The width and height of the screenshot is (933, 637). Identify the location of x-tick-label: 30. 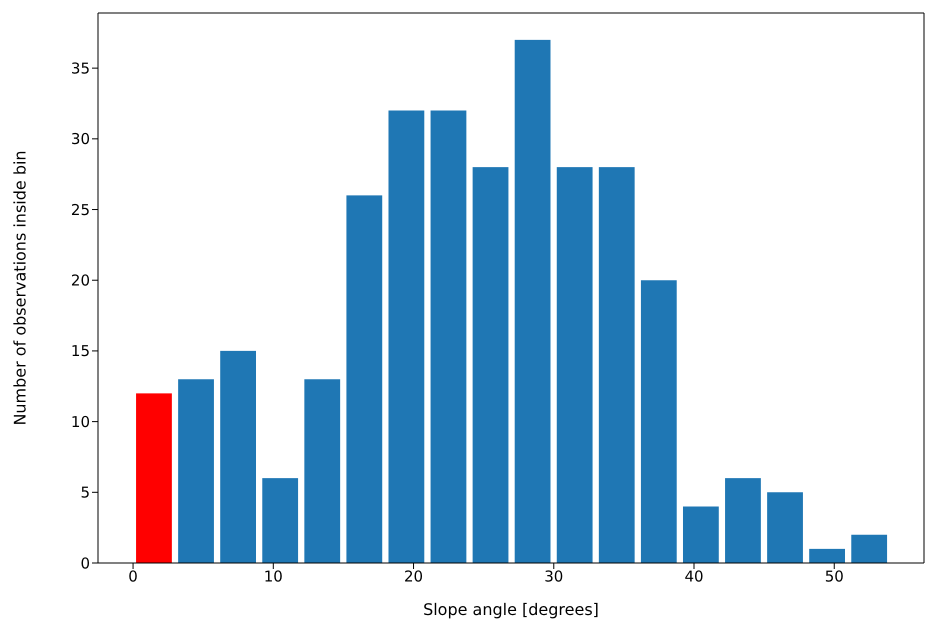
(554, 577).